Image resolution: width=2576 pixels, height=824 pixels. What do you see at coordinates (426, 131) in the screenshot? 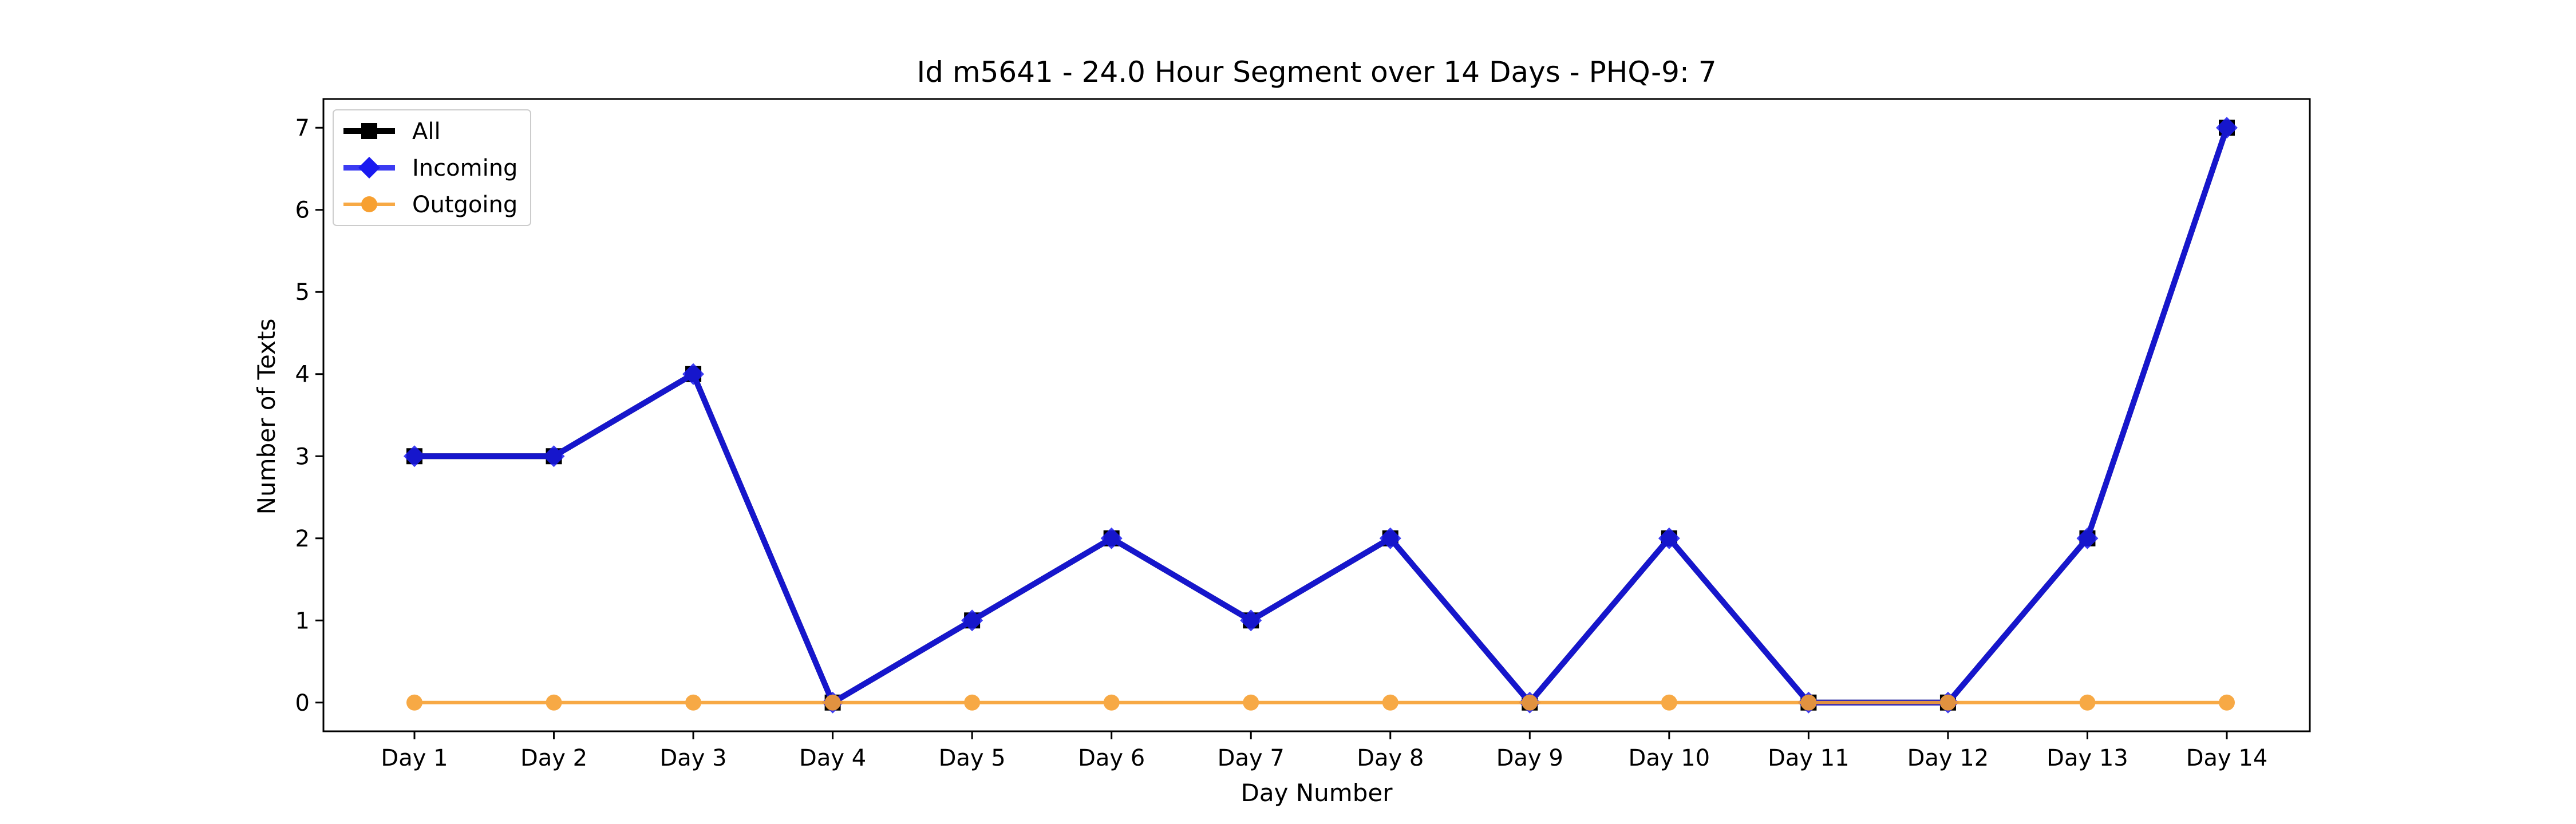
I see `legend-label: All` at bounding box center [426, 131].